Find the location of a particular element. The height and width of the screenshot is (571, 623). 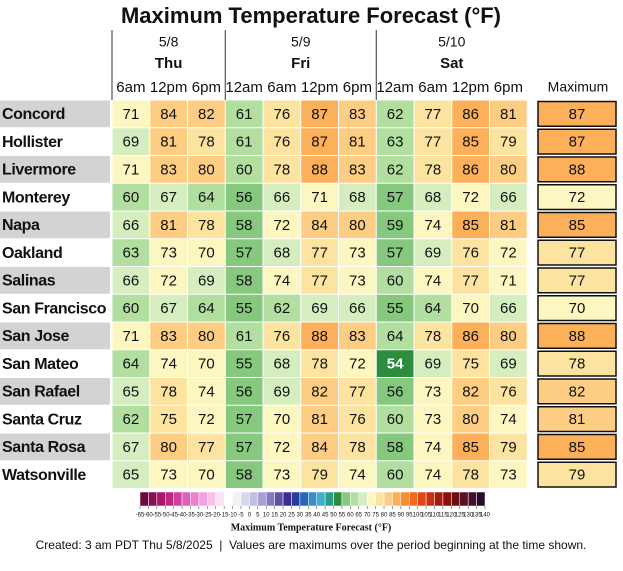

cell-value: 81 is located at coordinates (357, 142).